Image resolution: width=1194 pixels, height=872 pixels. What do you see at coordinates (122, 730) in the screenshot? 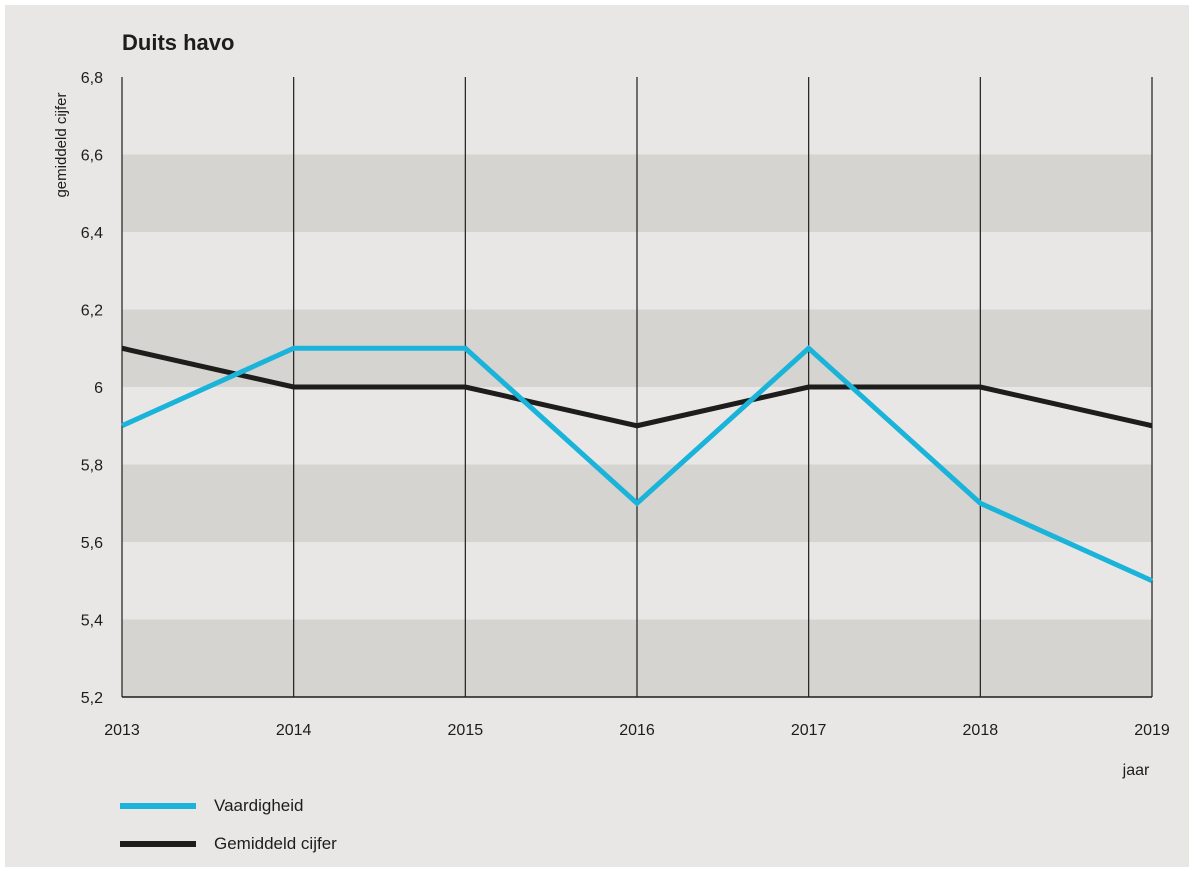
I see `x-tick-label: 2013` at bounding box center [122, 730].